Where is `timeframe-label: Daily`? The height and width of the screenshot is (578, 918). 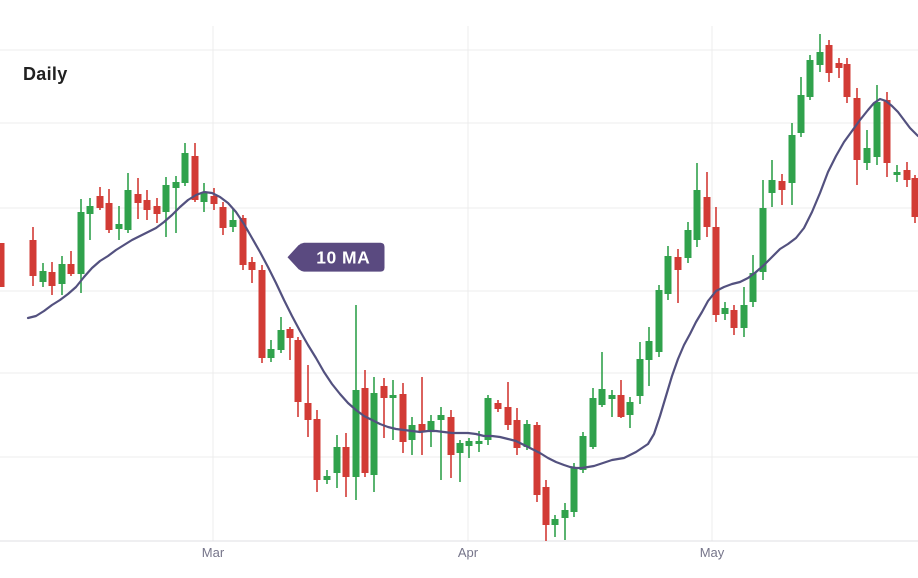
timeframe-label: Daily is located at coordinates (45, 74).